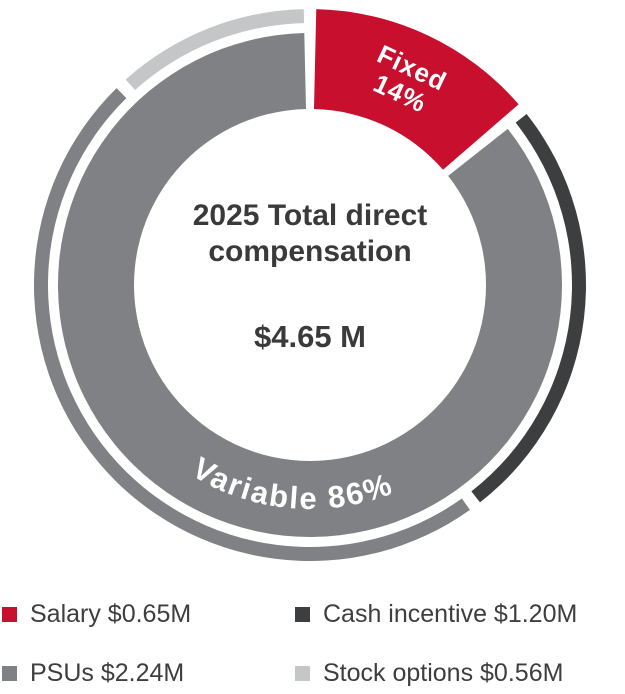 The height and width of the screenshot is (694, 625). What do you see at coordinates (302, 673) in the screenshot?
I see `stock-options-swatch-icon` at bounding box center [302, 673].